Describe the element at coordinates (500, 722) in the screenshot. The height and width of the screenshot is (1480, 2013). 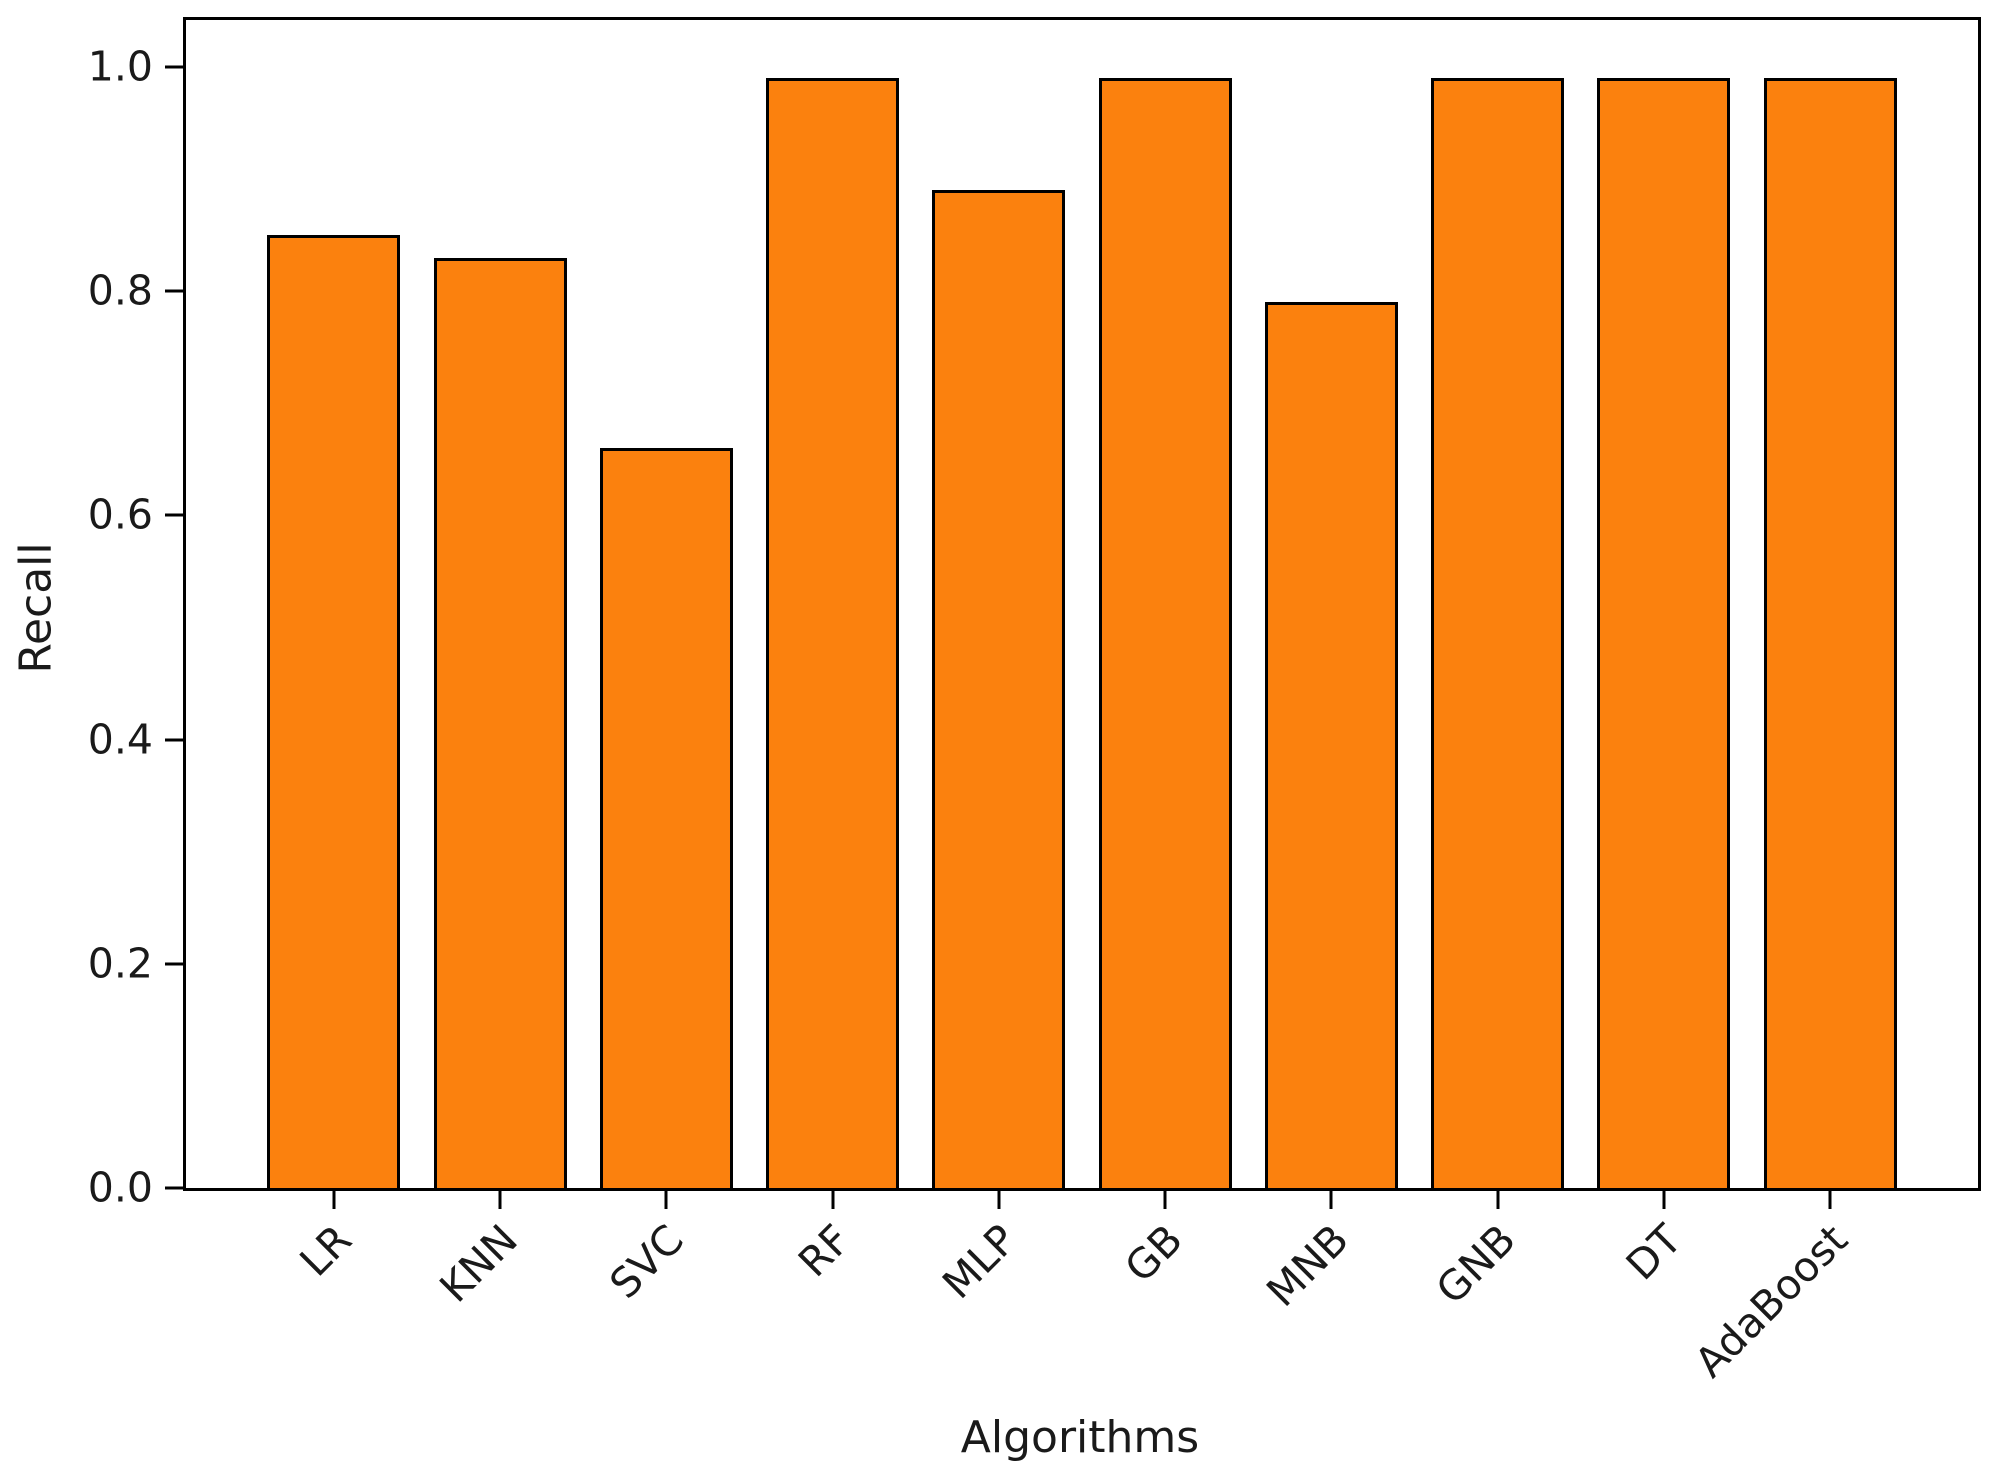
I see `bar-KNN` at that location.